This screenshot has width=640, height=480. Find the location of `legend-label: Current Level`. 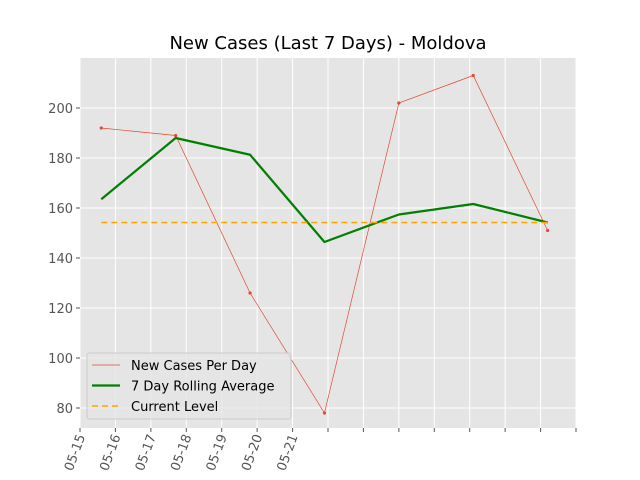

legend-label: Current Level is located at coordinates (174, 407).